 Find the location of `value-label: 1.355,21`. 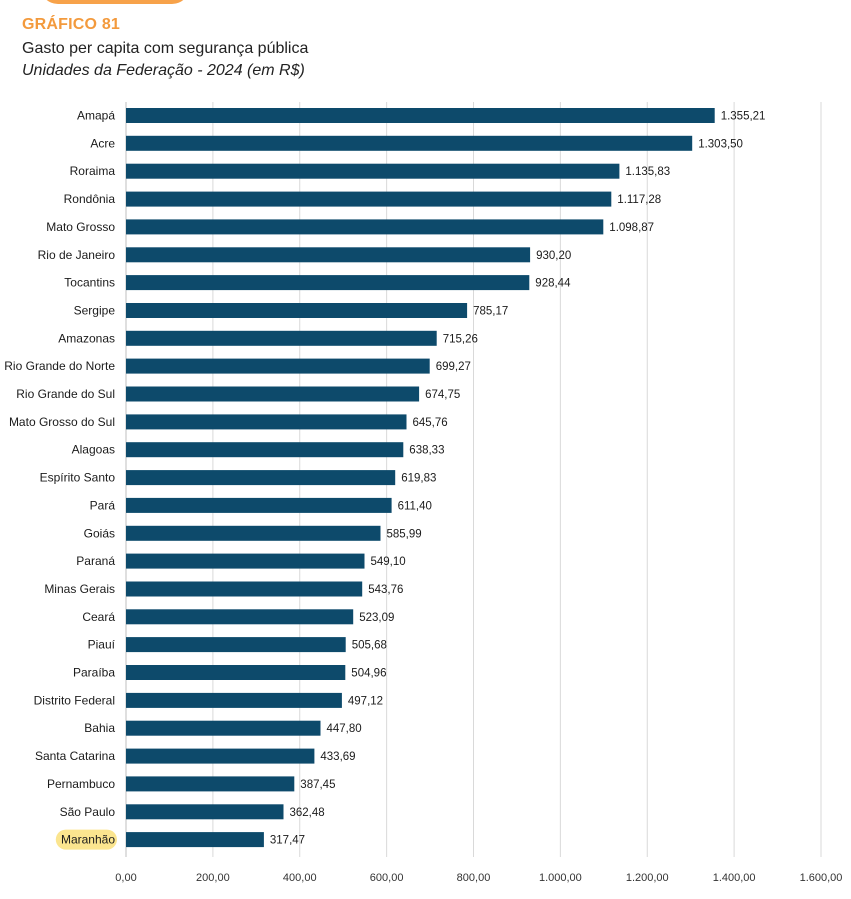

value-label: 1.355,21 is located at coordinates (743, 117).